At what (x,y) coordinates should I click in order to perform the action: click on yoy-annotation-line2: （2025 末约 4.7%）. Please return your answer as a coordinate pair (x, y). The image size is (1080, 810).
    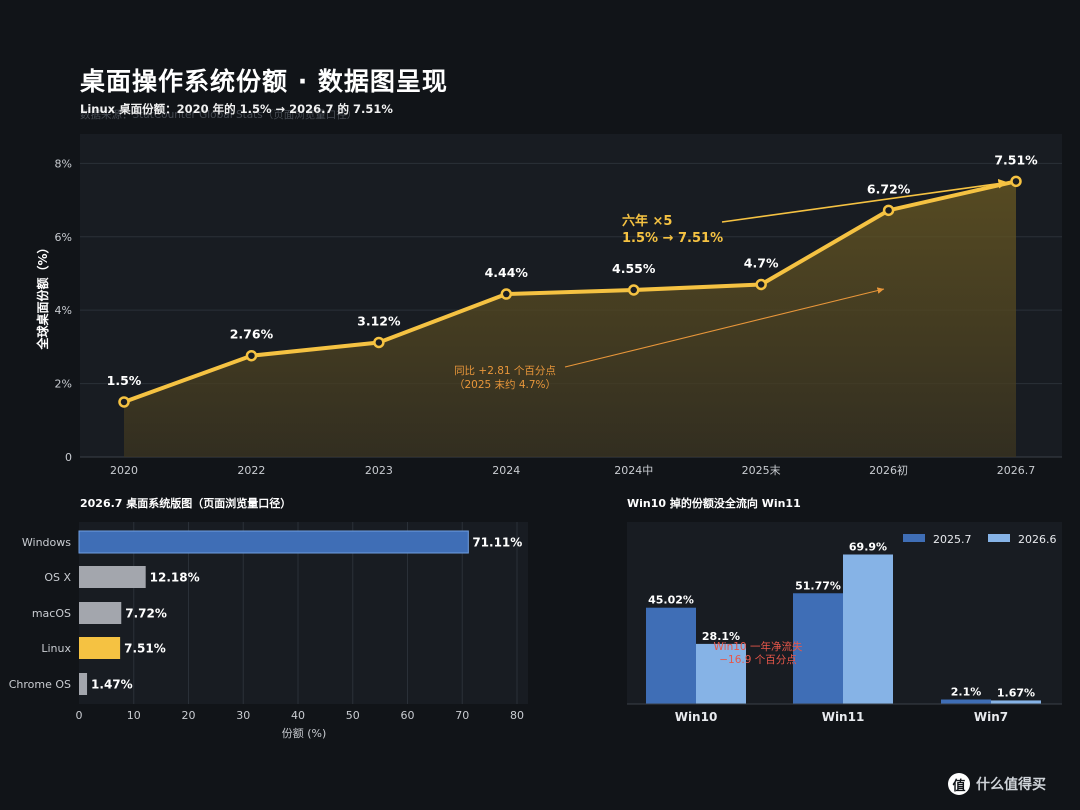
    Looking at the image, I should click on (505, 384).